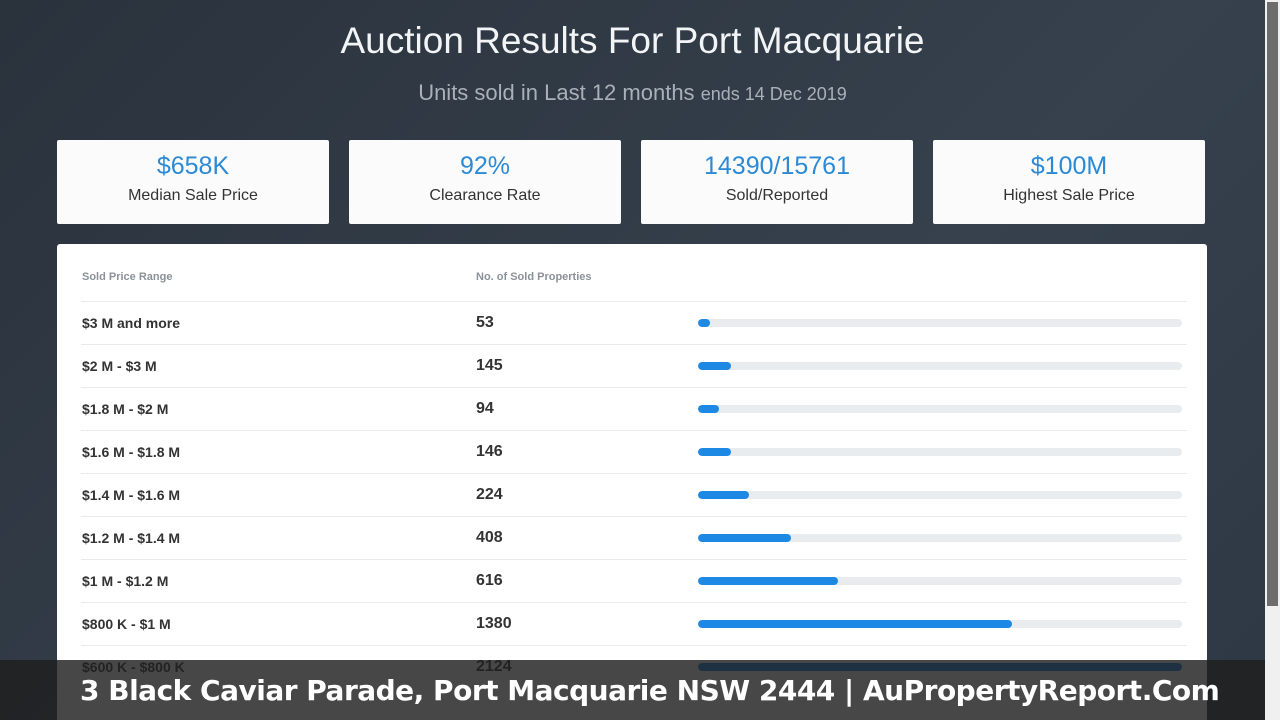 Image resolution: width=1280 pixels, height=720 pixels. What do you see at coordinates (556, 92) in the screenshot?
I see `subtitle-text: Units sold in Last 12 months` at bounding box center [556, 92].